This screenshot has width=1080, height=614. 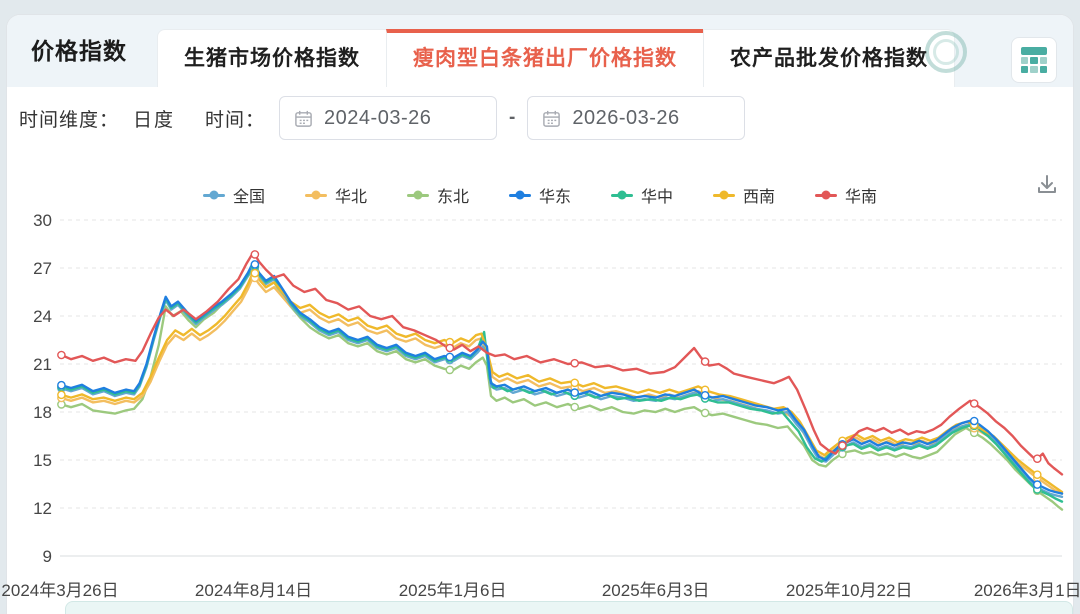 I want to click on legend-item-north-china: 华北, so click(x=335, y=195).